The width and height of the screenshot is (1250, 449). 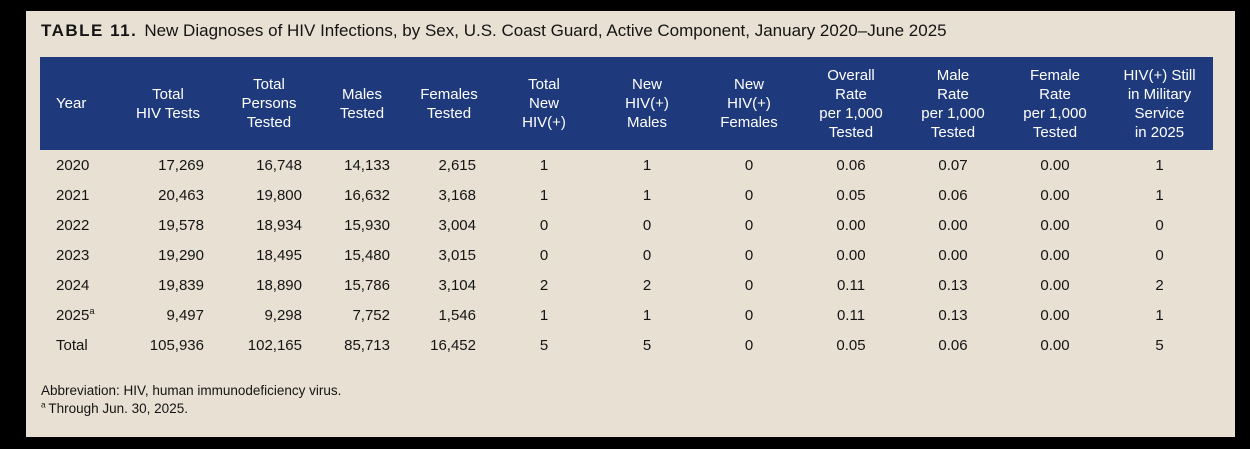 I want to click on table-cell: 19,290, so click(x=181, y=255).